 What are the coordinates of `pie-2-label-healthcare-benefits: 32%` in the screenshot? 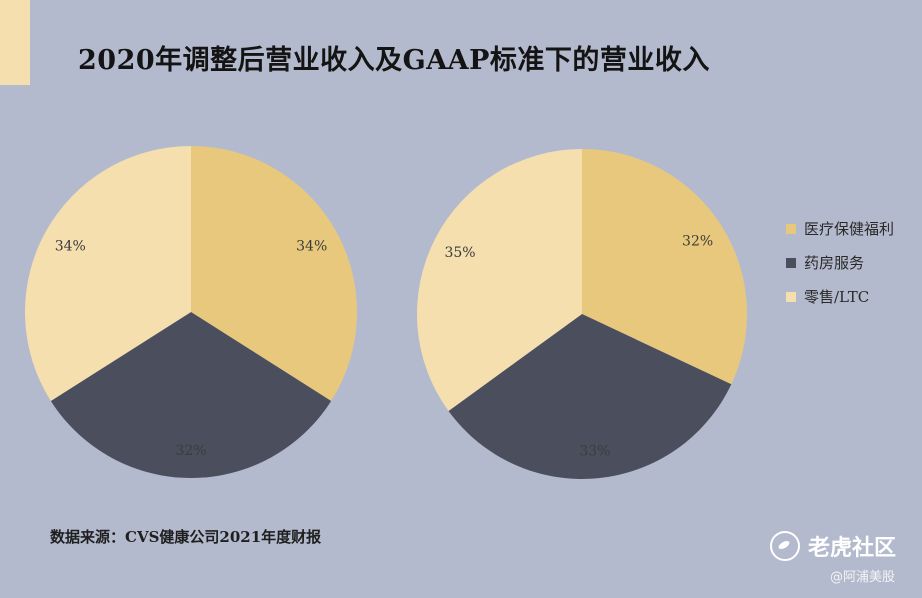 It's located at (697, 242).